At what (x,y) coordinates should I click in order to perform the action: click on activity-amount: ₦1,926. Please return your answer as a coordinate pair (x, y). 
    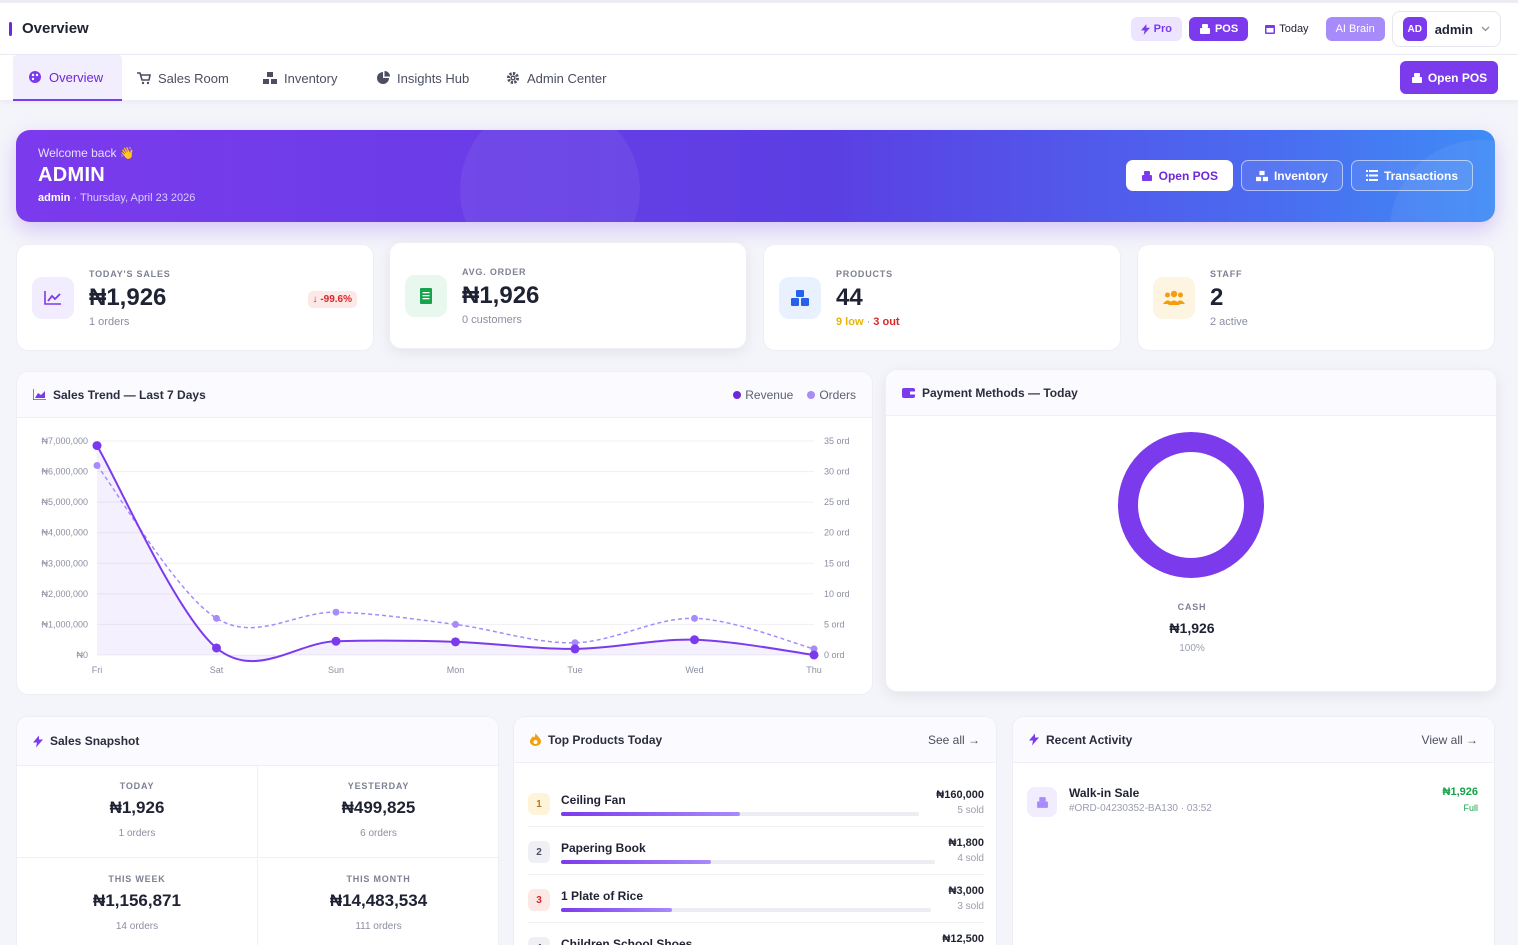
    Looking at the image, I should click on (1460, 792).